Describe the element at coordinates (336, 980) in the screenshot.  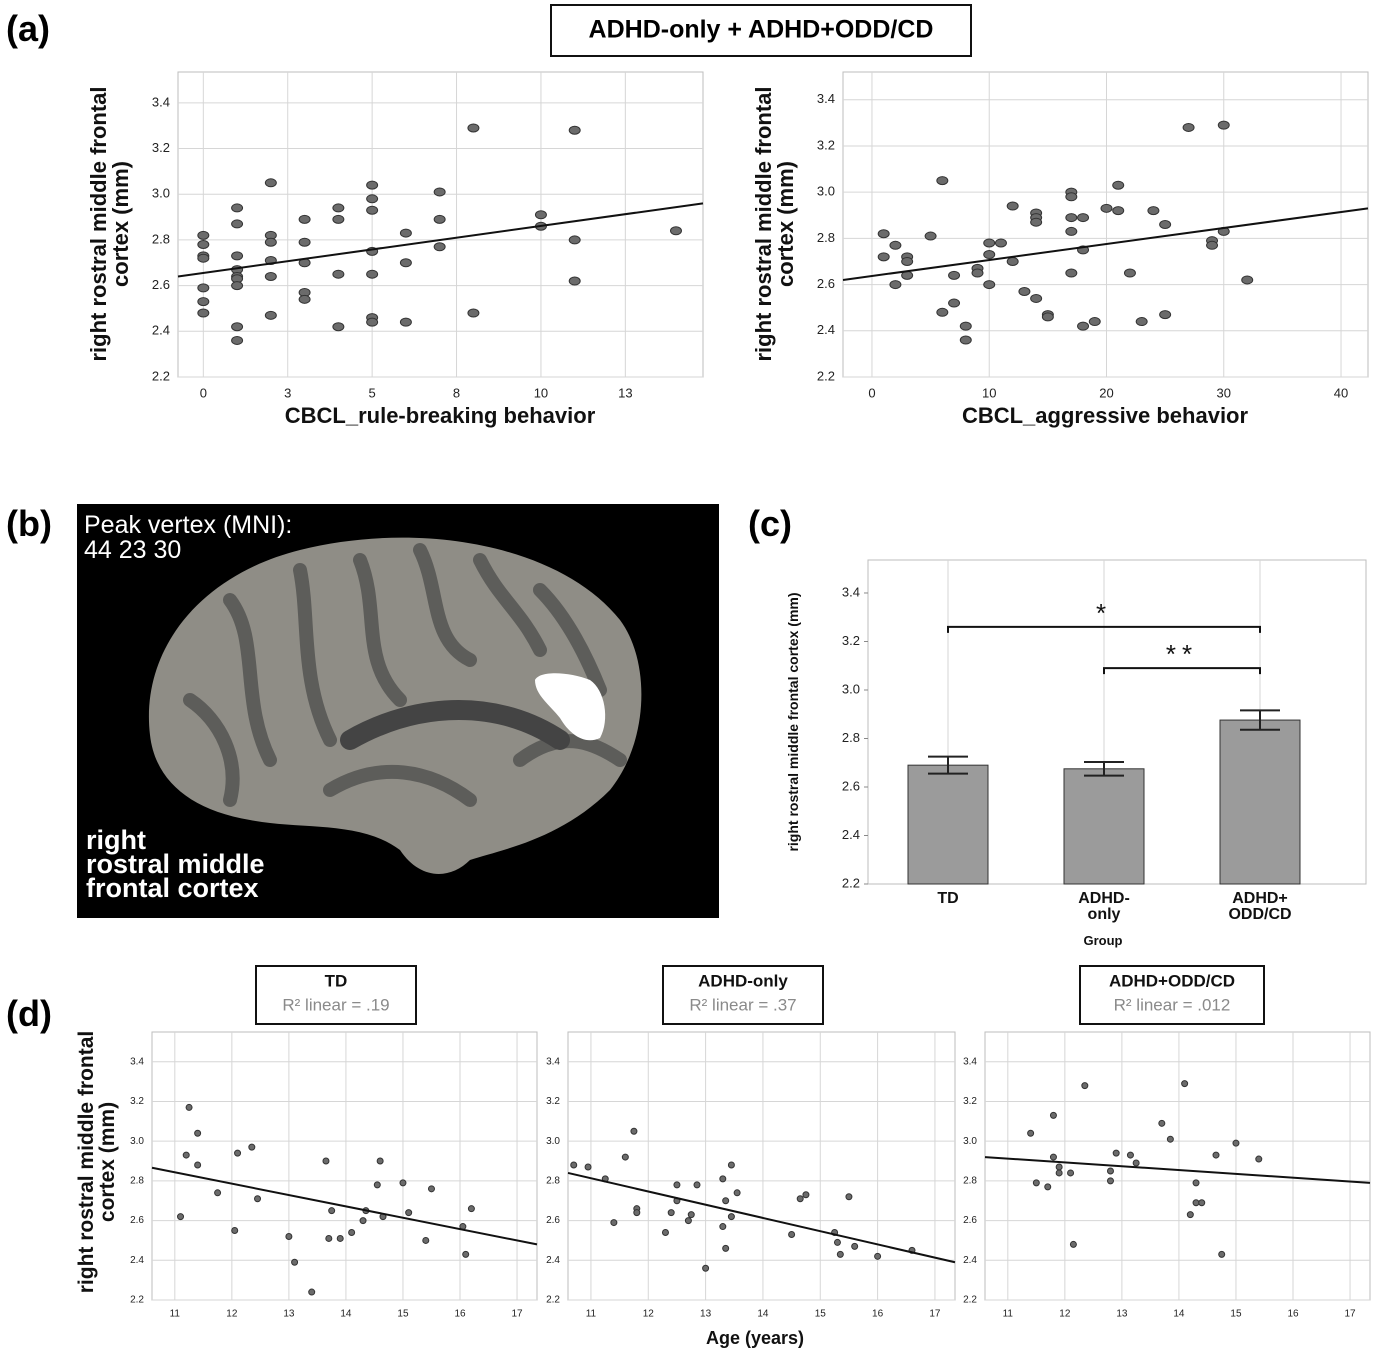
I see `chart-title: TD` at that location.